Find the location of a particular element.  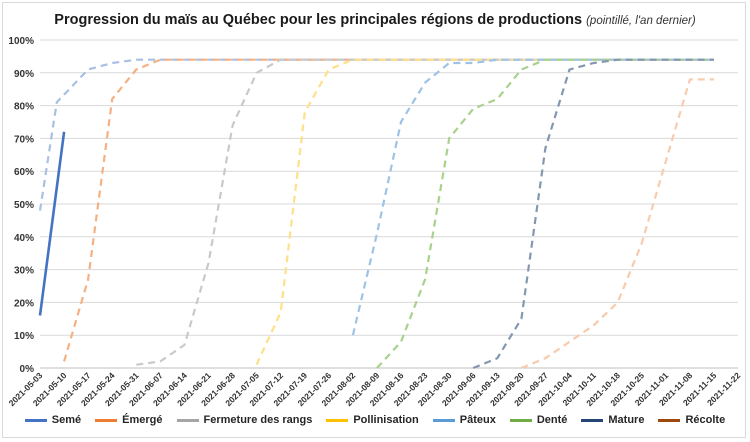

y-tick-label: 40% is located at coordinates (24, 238).